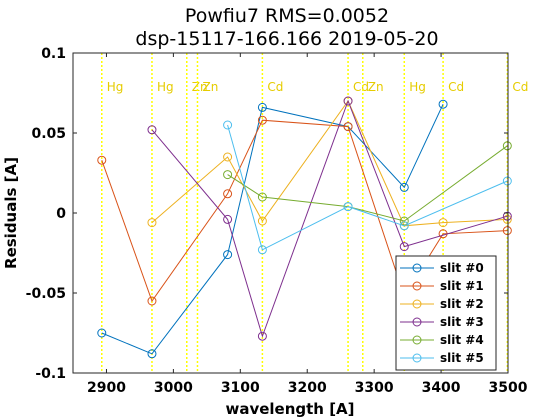  Describe the element at coordinates (48, 134) in the screenshot. I see `y-tick-label: 0.05` at that location.